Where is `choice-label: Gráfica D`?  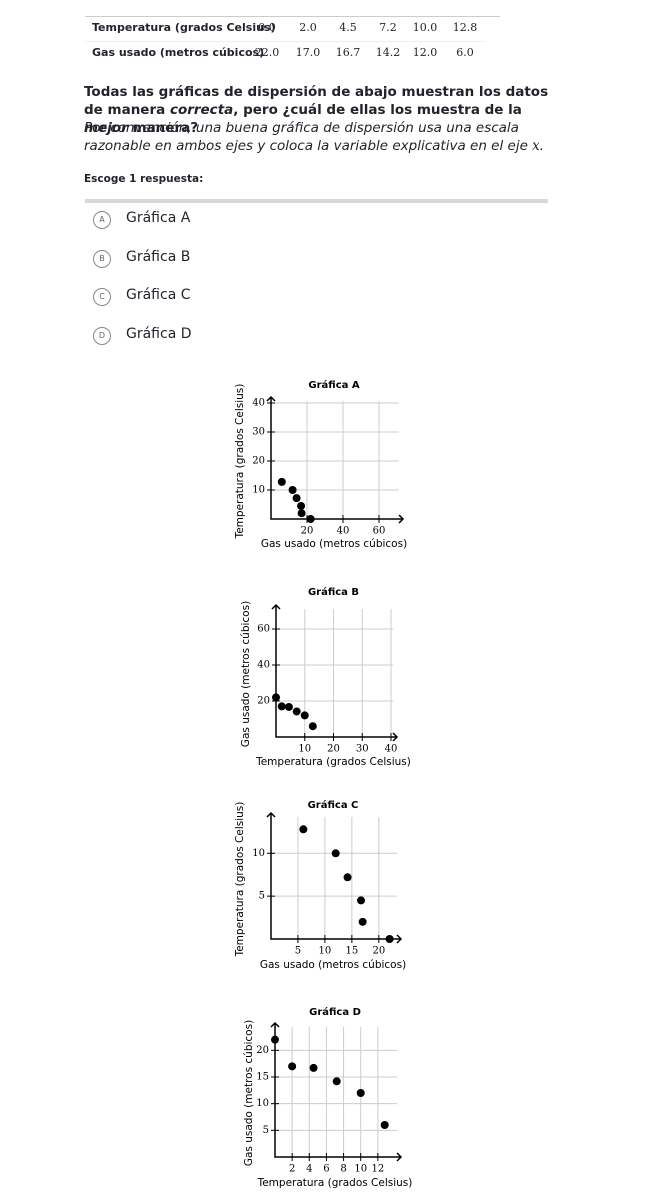 choice-label: Gráfica D is located at coordinates (159, 334).